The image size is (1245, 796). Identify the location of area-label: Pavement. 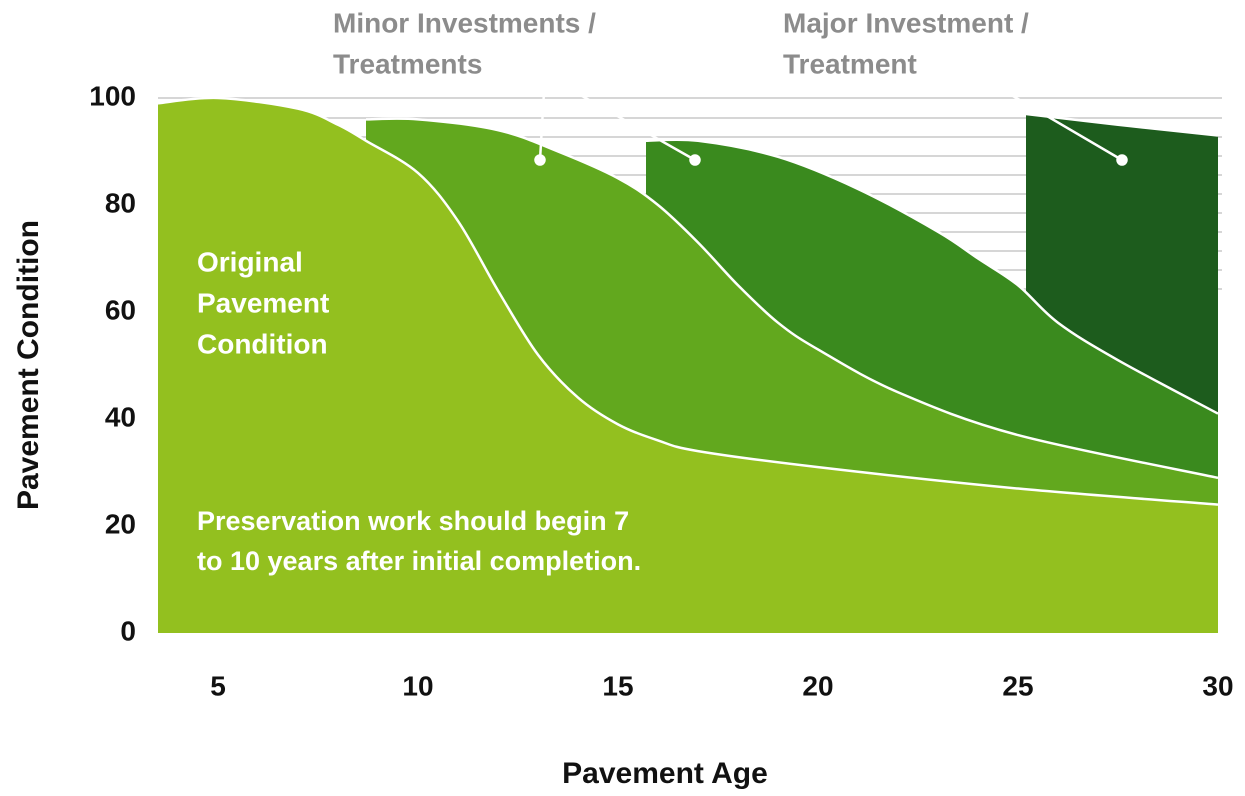
(263, 302).